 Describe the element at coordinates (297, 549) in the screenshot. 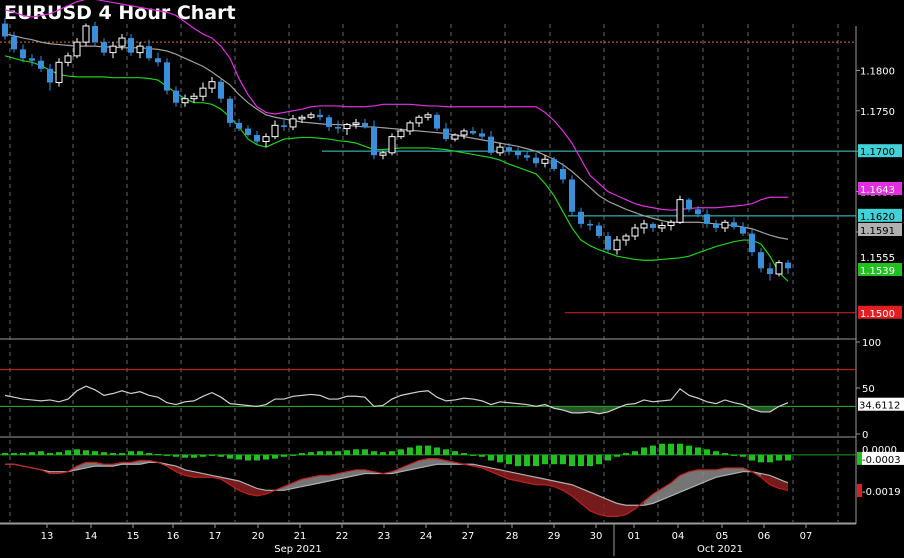

I see `month-label: Sep 2021` at that location.